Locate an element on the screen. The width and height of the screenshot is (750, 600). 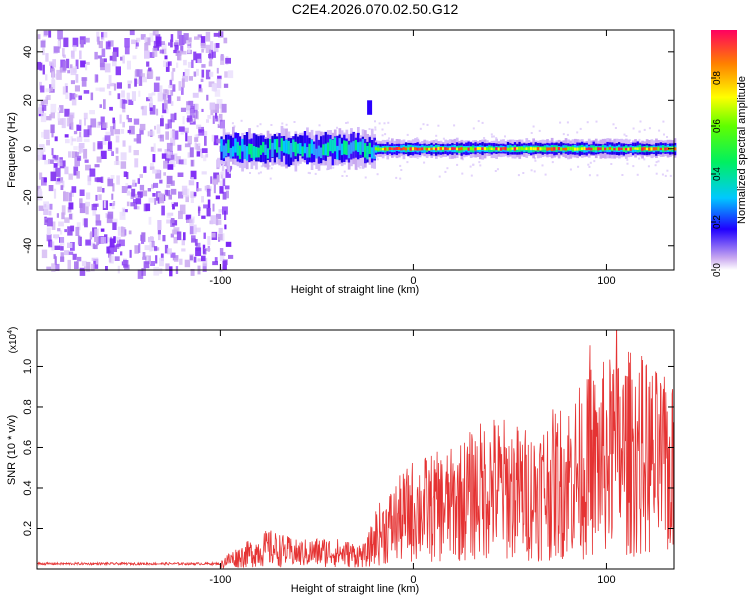
spectrogram-y-label: Frequency (Hz) is located at coordinates (12, 150).